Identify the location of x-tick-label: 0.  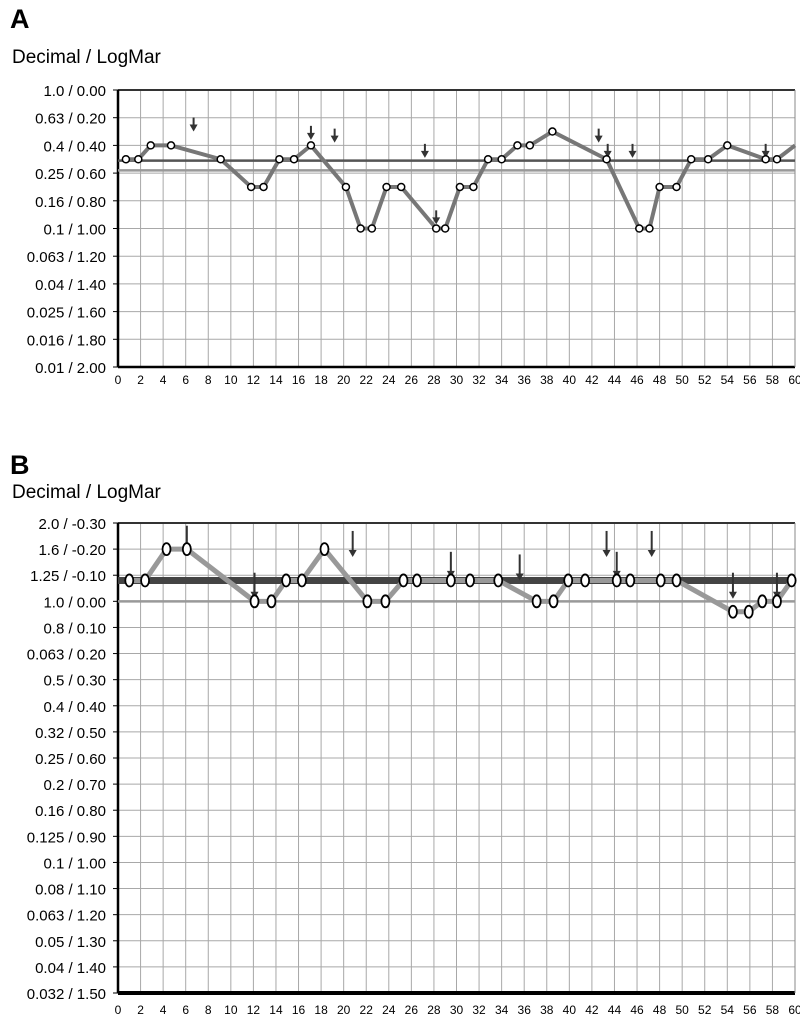
(118, 1010).